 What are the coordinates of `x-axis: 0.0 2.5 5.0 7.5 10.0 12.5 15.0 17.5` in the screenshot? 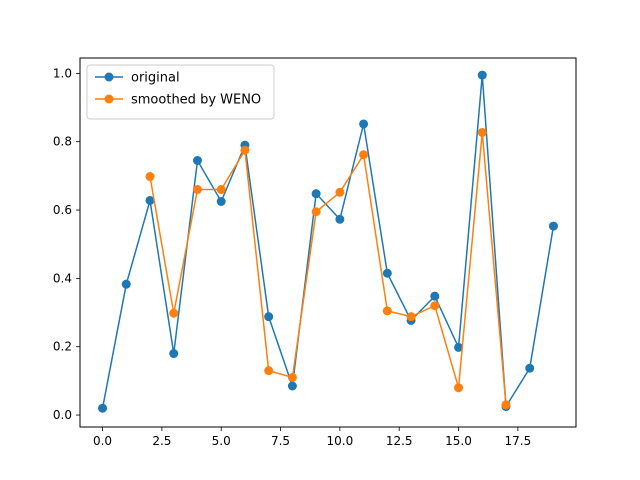 It's located at (312, 437).